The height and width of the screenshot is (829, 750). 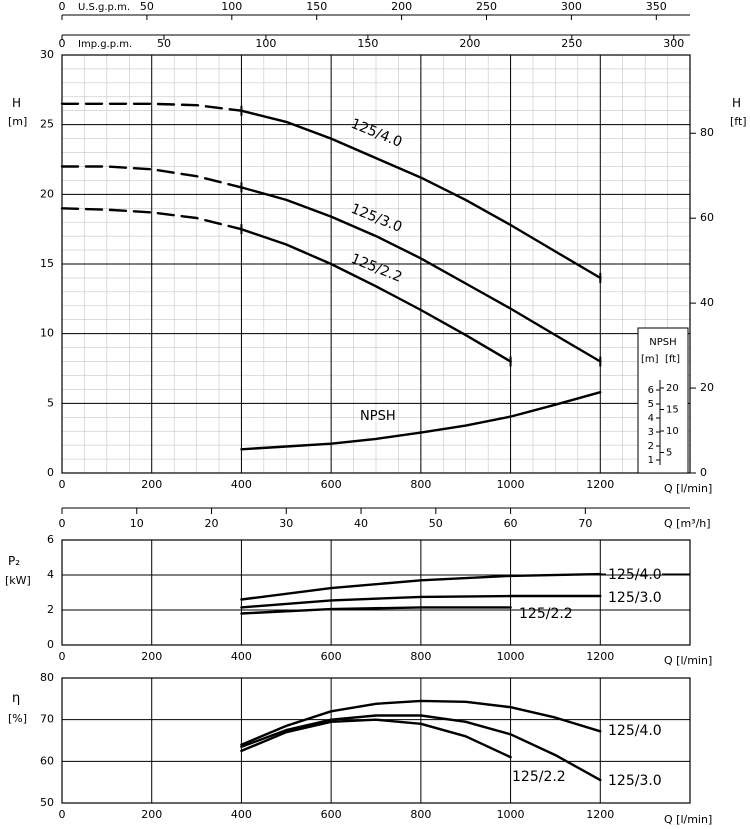 What do you see at coordinates (151, 219) in the screenshot?
I see `curve-125-2-2-extrapolated` at bounding box center [151, 219].